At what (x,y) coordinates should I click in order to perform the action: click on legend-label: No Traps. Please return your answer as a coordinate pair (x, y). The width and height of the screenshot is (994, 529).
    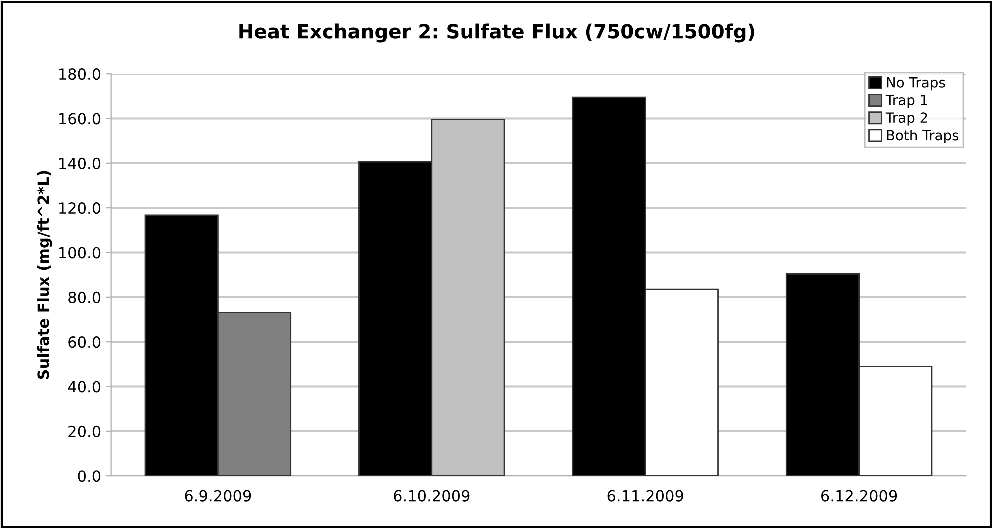
    Looking at the image, I should click on (916, 84).